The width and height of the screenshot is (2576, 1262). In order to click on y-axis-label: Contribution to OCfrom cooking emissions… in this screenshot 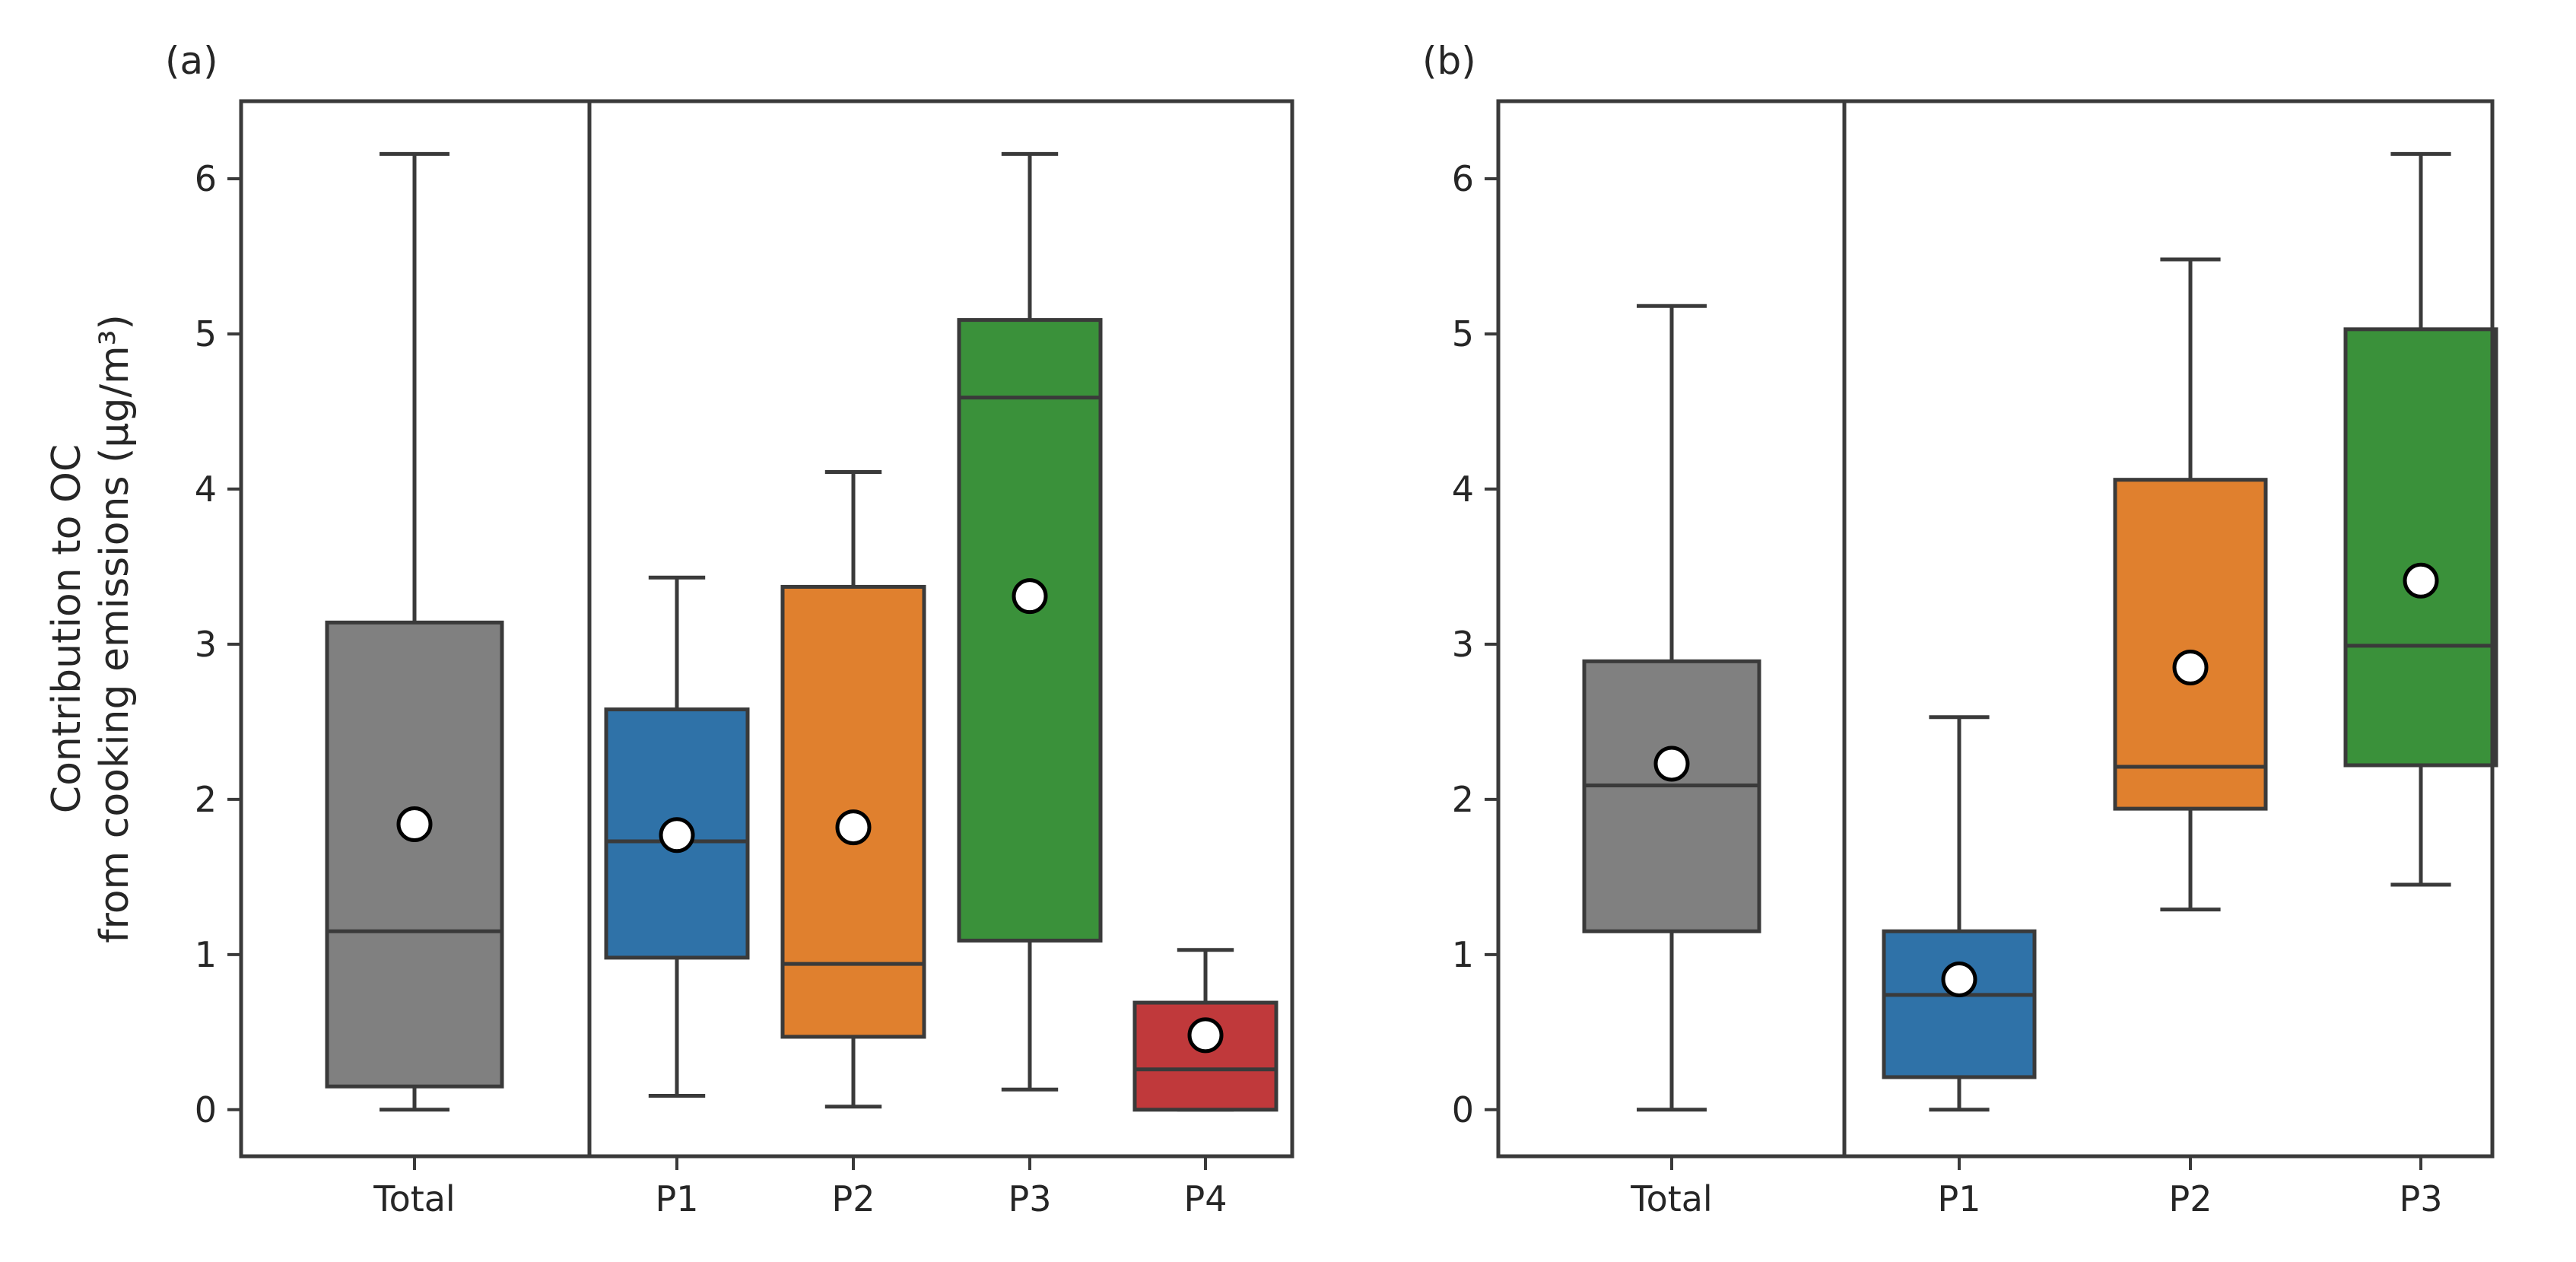, I will do `click(91, 628)`.